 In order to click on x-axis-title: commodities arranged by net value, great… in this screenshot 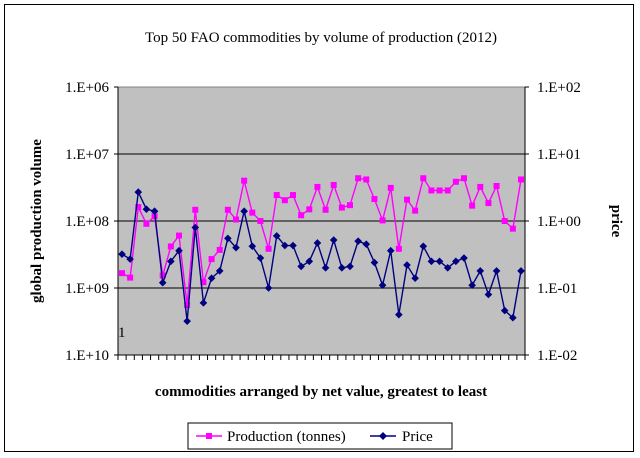, I will do `click(321, 392)`.